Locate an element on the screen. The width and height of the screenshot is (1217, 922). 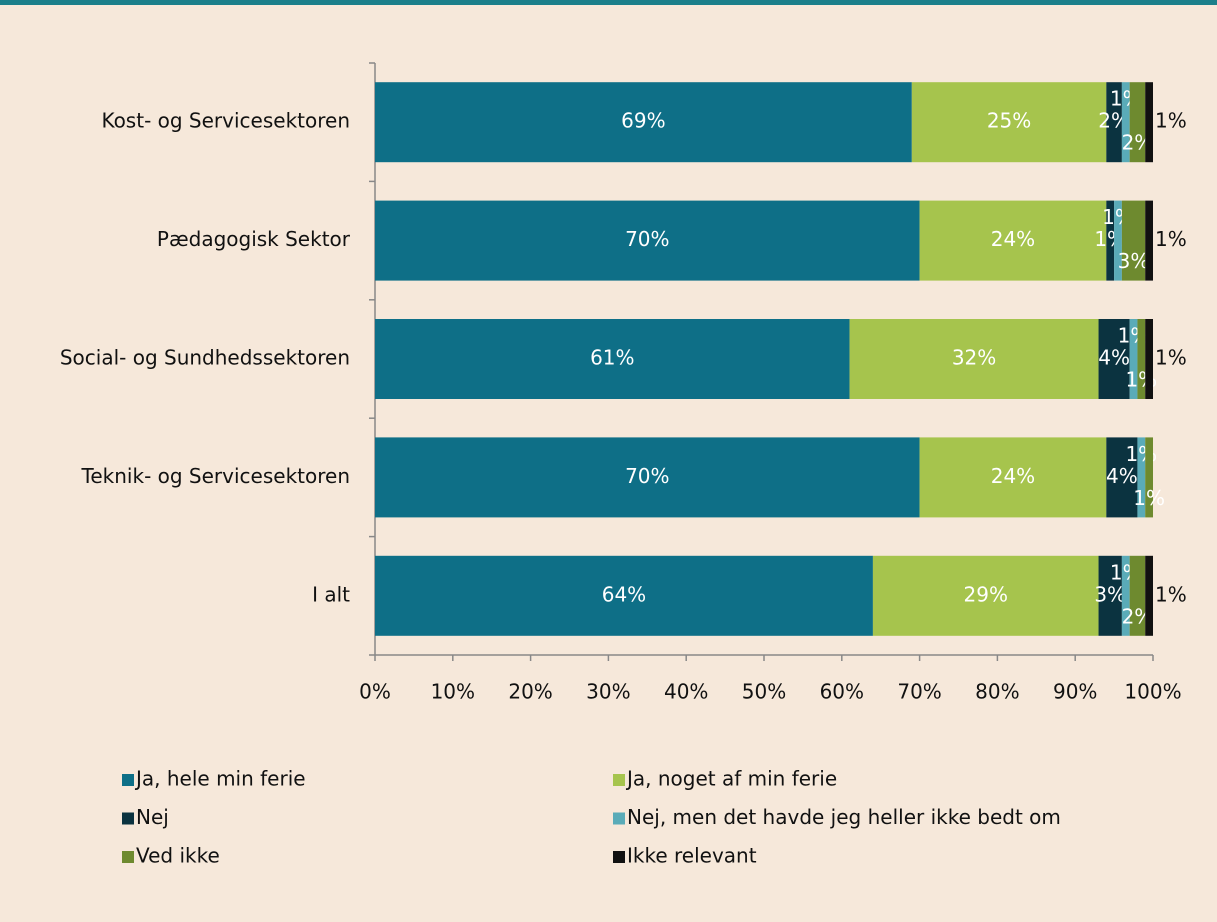
value-label: 69% is located at coordinates (643, 121).